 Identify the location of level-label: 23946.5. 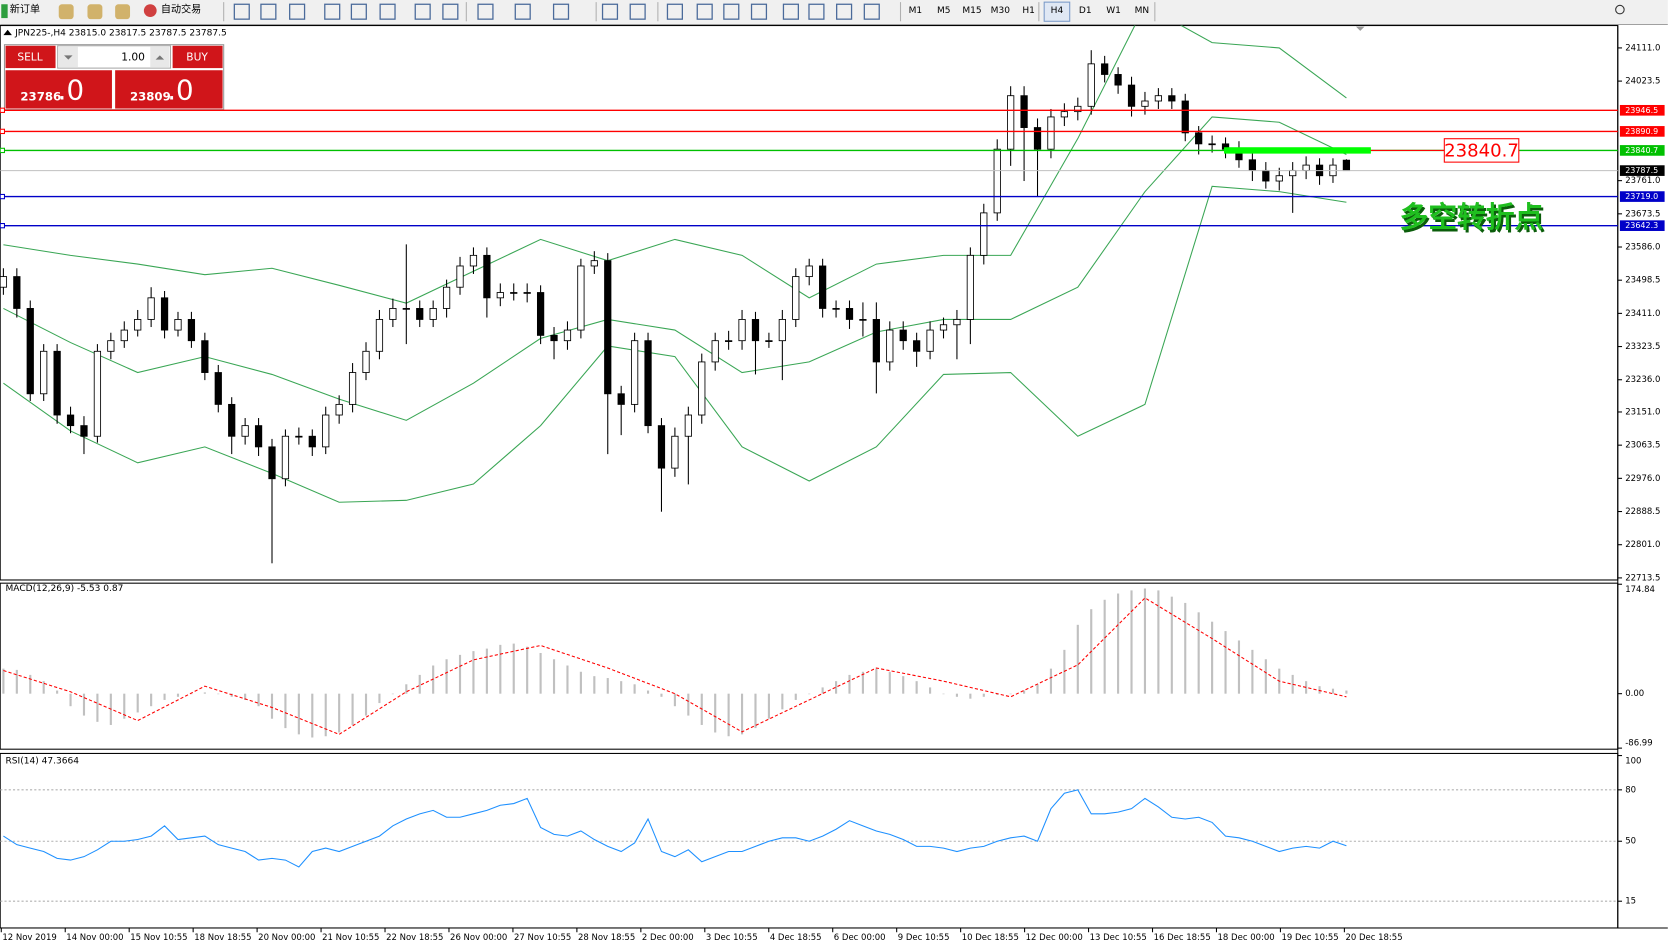
(1641, 110).